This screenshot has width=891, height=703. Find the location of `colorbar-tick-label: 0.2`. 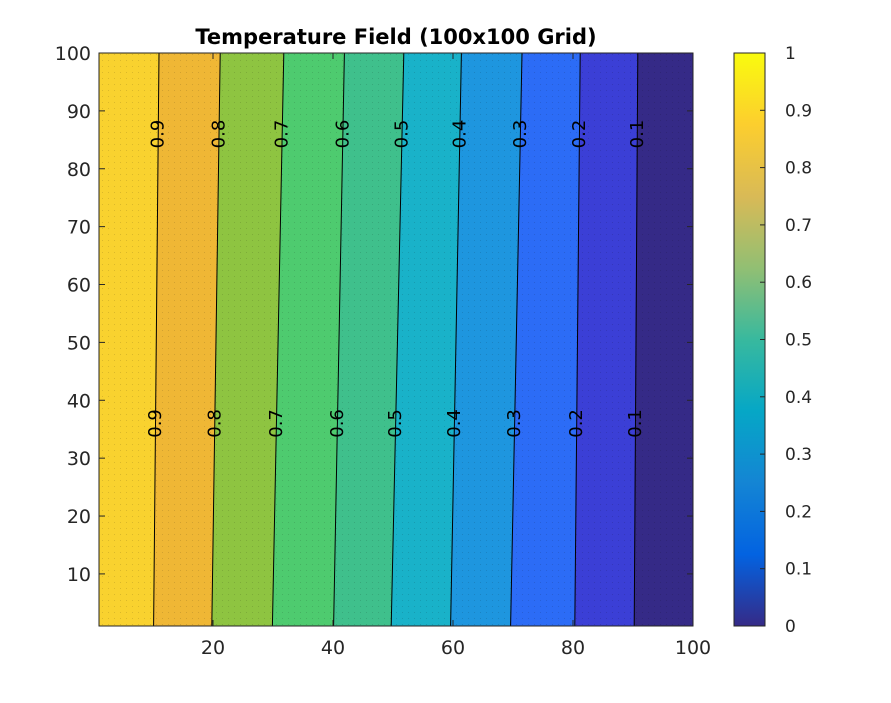

colorbar-tick-label: 0.2 is located at coordinates (798, 512).